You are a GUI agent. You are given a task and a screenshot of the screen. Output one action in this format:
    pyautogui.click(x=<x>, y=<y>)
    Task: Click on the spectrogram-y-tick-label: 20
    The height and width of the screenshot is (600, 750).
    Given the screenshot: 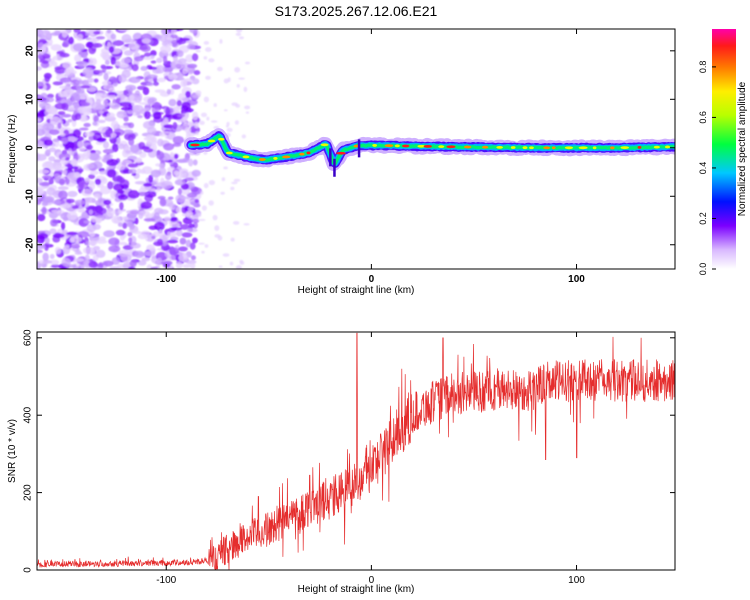 What is the action you would take?
    pyautogui.click(x=30, y=51)
    